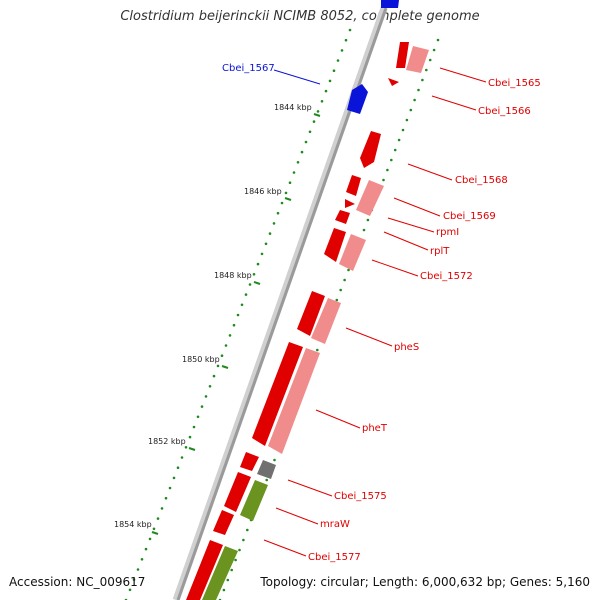 The image size is (600, 600). I want to click on gene-cbei-1565-shade, so click(417, 59).